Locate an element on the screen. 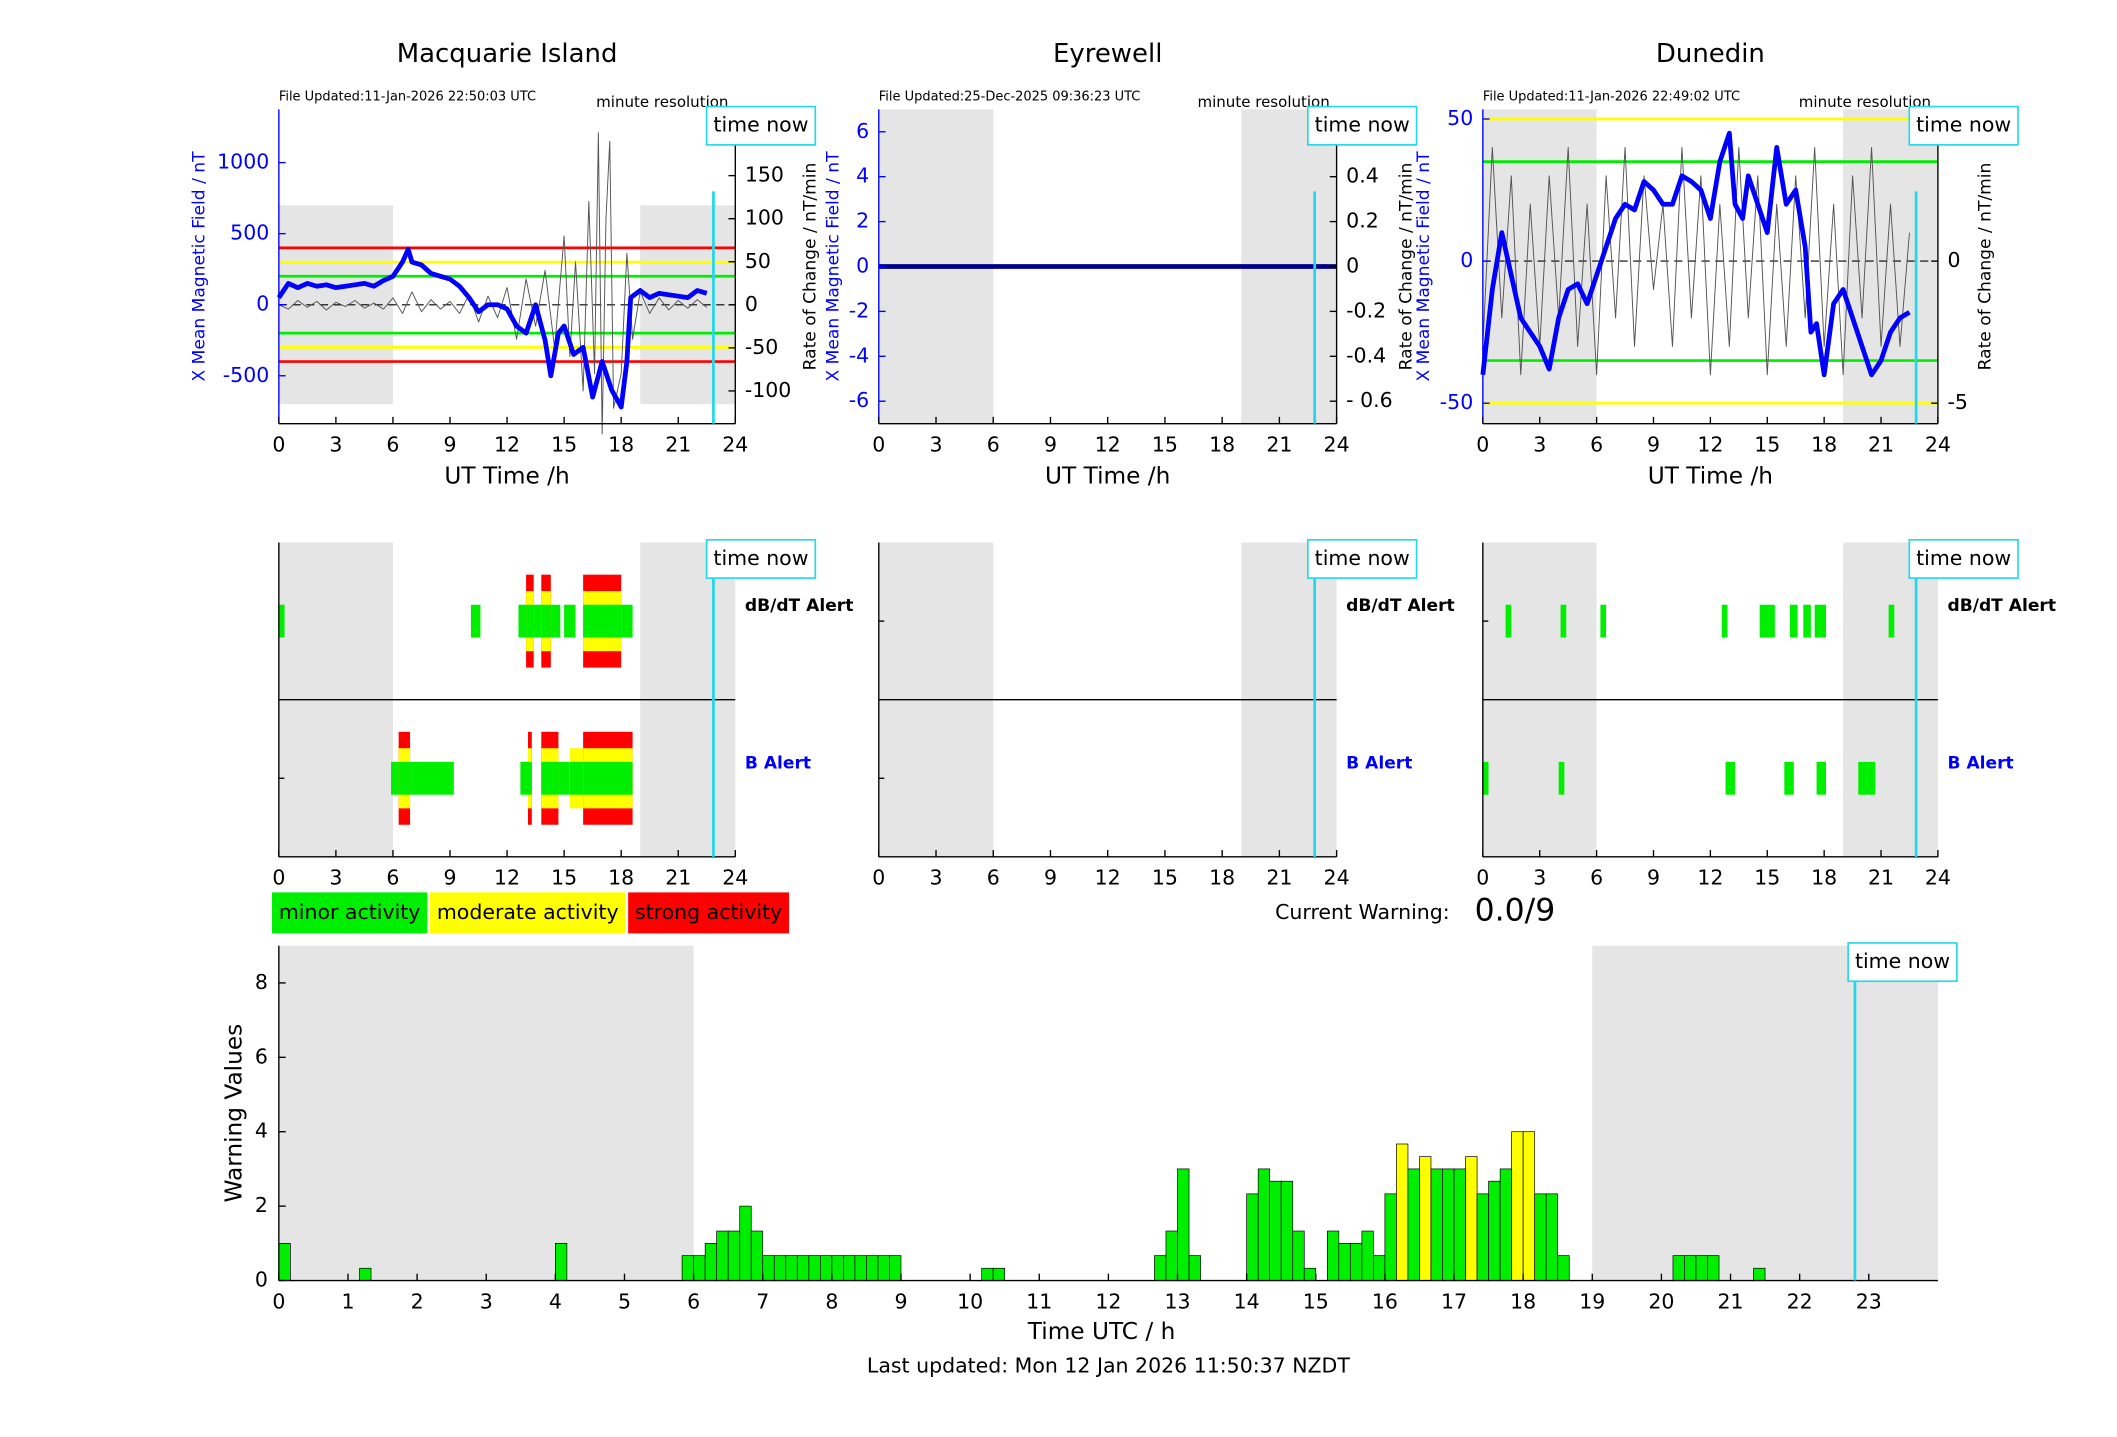 This screenshot has height=1437, width=2117. y2-tick-label: 50 is located at coordinates (758, 261).